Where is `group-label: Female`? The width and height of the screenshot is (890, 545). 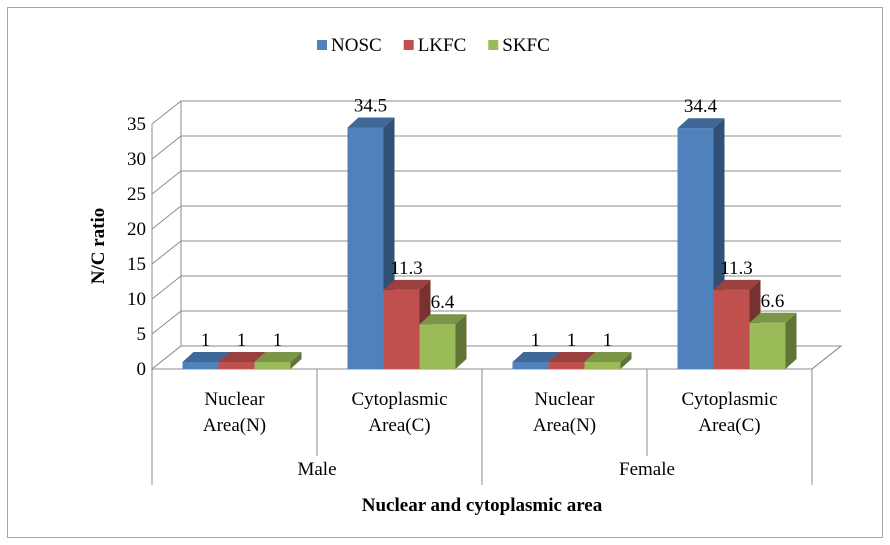
group-label: Female is located at coordinates (647, 469).